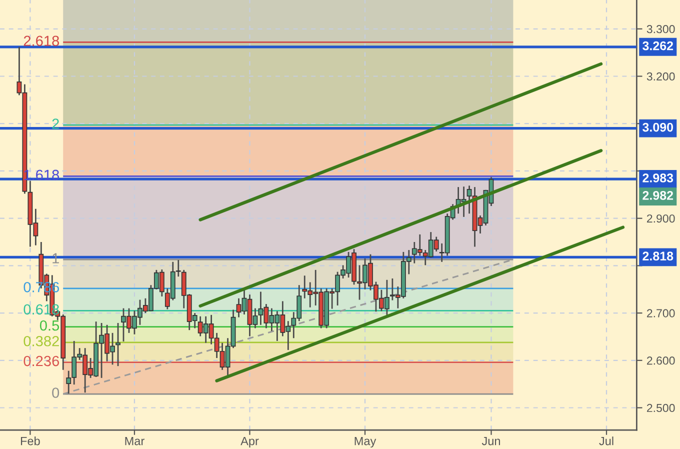  What do you see at coordinates (118, 344) in the screenshot?
I see `candlestick` at bounding box center [118, 344].